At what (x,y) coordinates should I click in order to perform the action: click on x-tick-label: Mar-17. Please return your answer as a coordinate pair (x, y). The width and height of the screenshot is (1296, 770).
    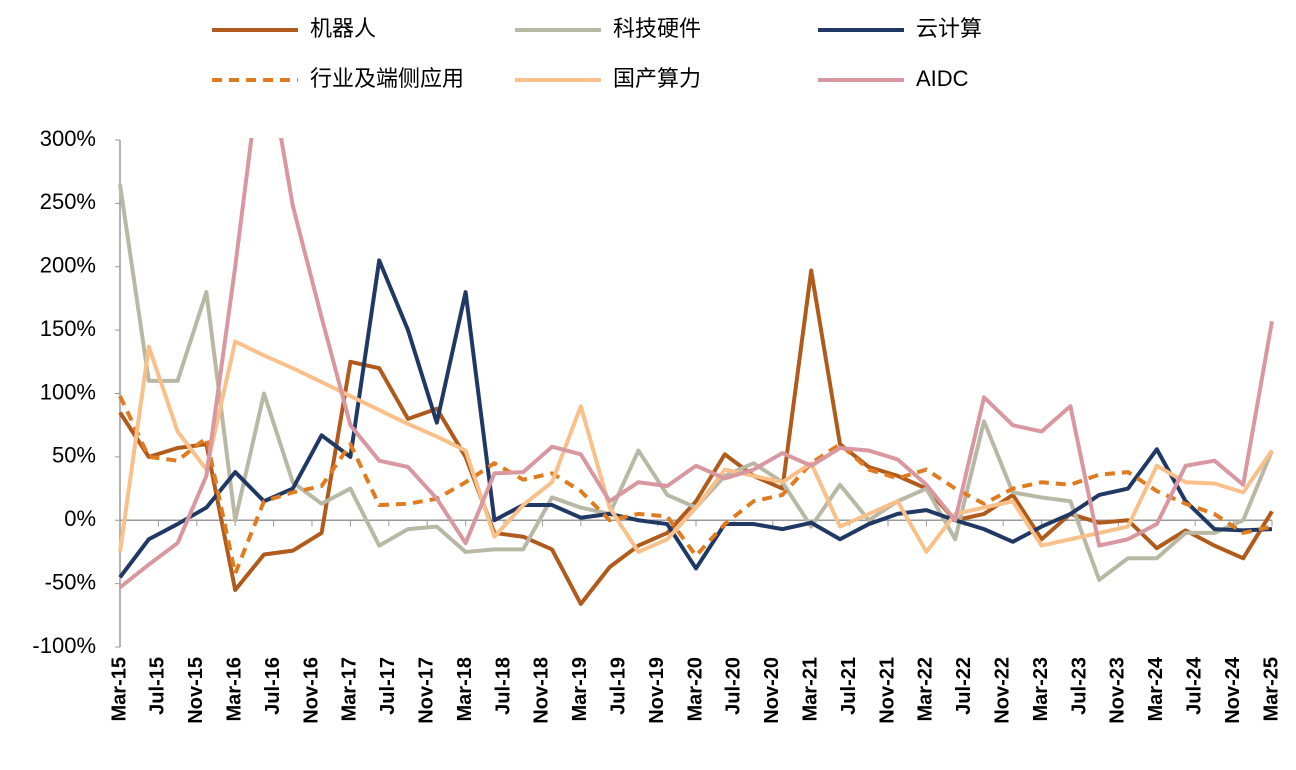
    Looking at the image, I should click on (350, 689).